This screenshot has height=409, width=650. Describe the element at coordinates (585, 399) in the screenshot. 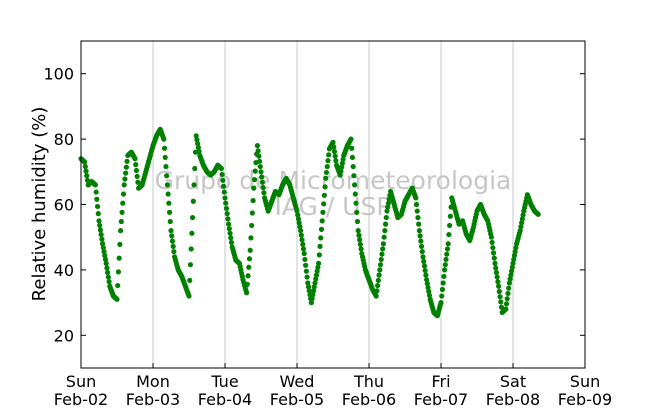

I see `x-tick-date-label: Feb-09` at that location.